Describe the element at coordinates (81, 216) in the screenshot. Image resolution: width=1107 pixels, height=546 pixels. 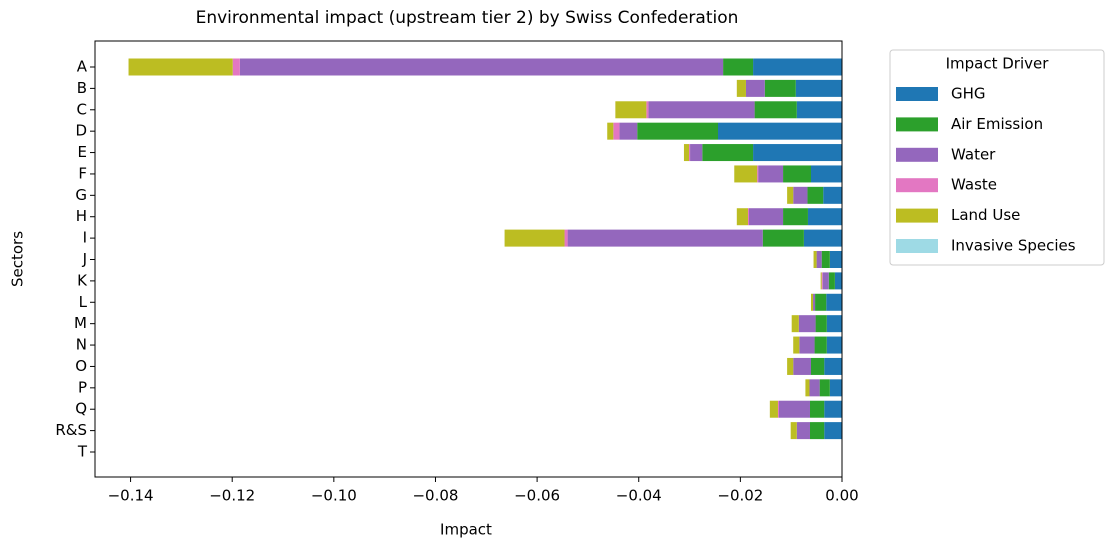
I see `y-tick-label: H` at that location.